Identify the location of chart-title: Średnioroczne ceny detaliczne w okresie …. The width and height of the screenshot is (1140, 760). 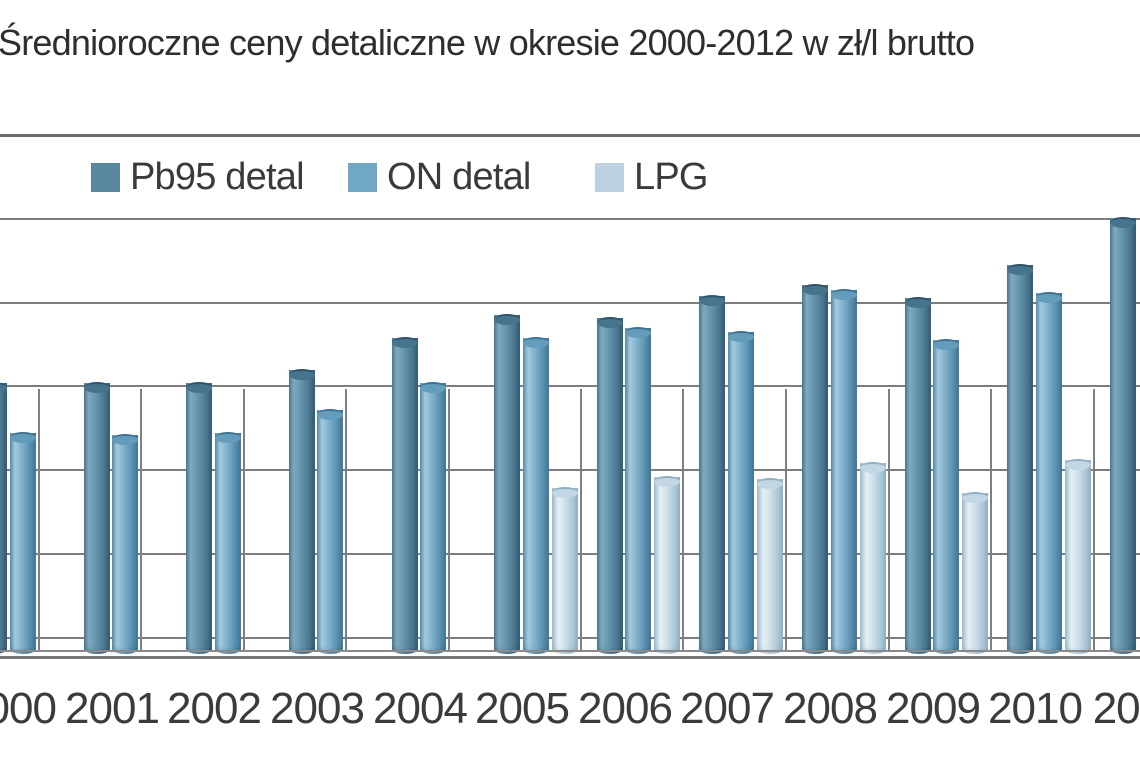
(487, 42).